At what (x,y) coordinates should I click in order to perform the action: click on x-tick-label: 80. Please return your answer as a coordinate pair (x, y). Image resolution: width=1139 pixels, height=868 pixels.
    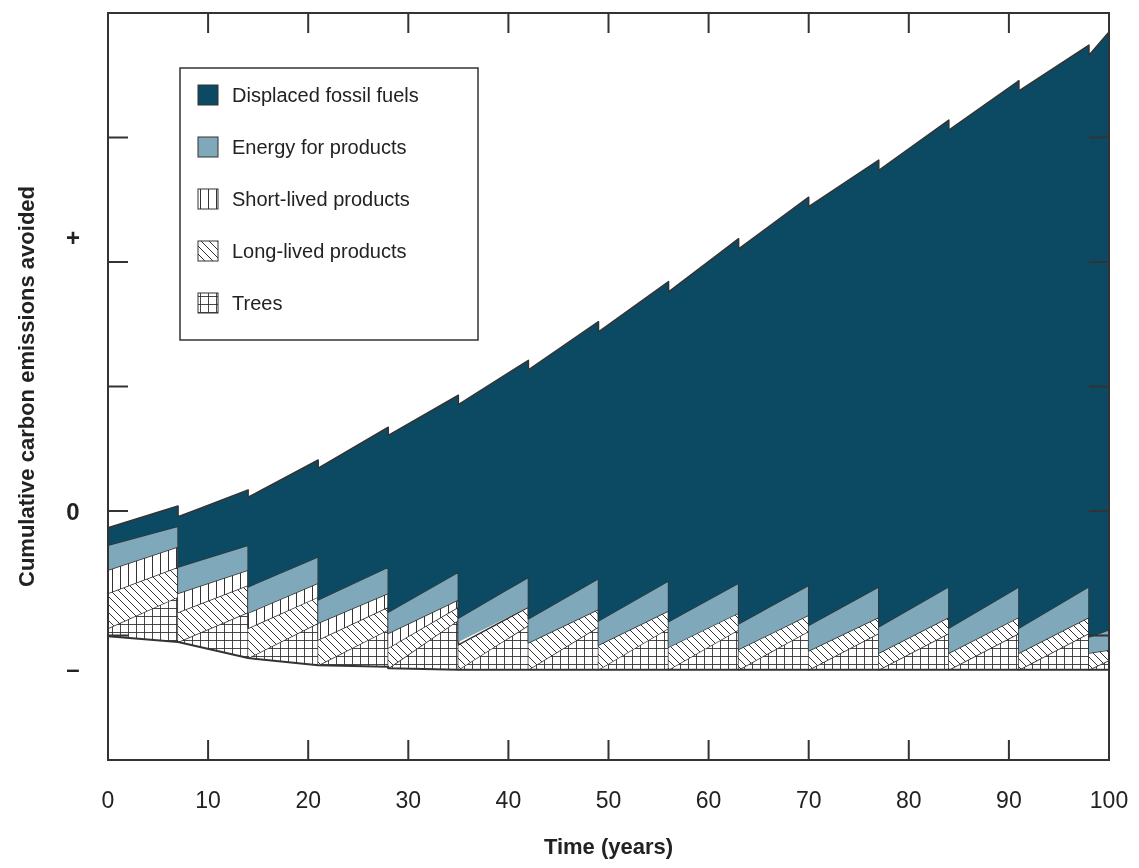
    Looking at the image, I should click on (909, 800).